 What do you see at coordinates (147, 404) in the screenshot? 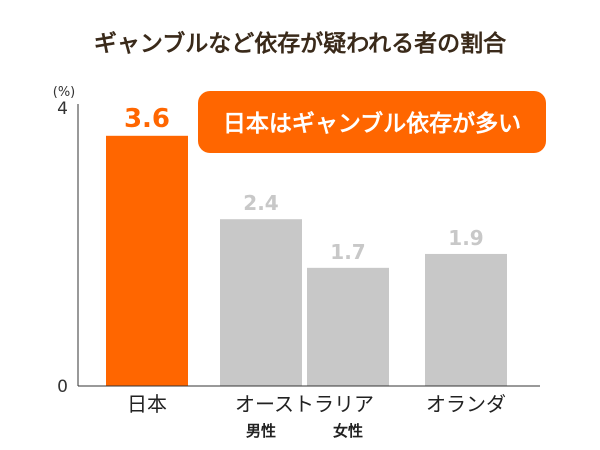
I see `x-tick-label: 日本` at bounding box center [147, 404].